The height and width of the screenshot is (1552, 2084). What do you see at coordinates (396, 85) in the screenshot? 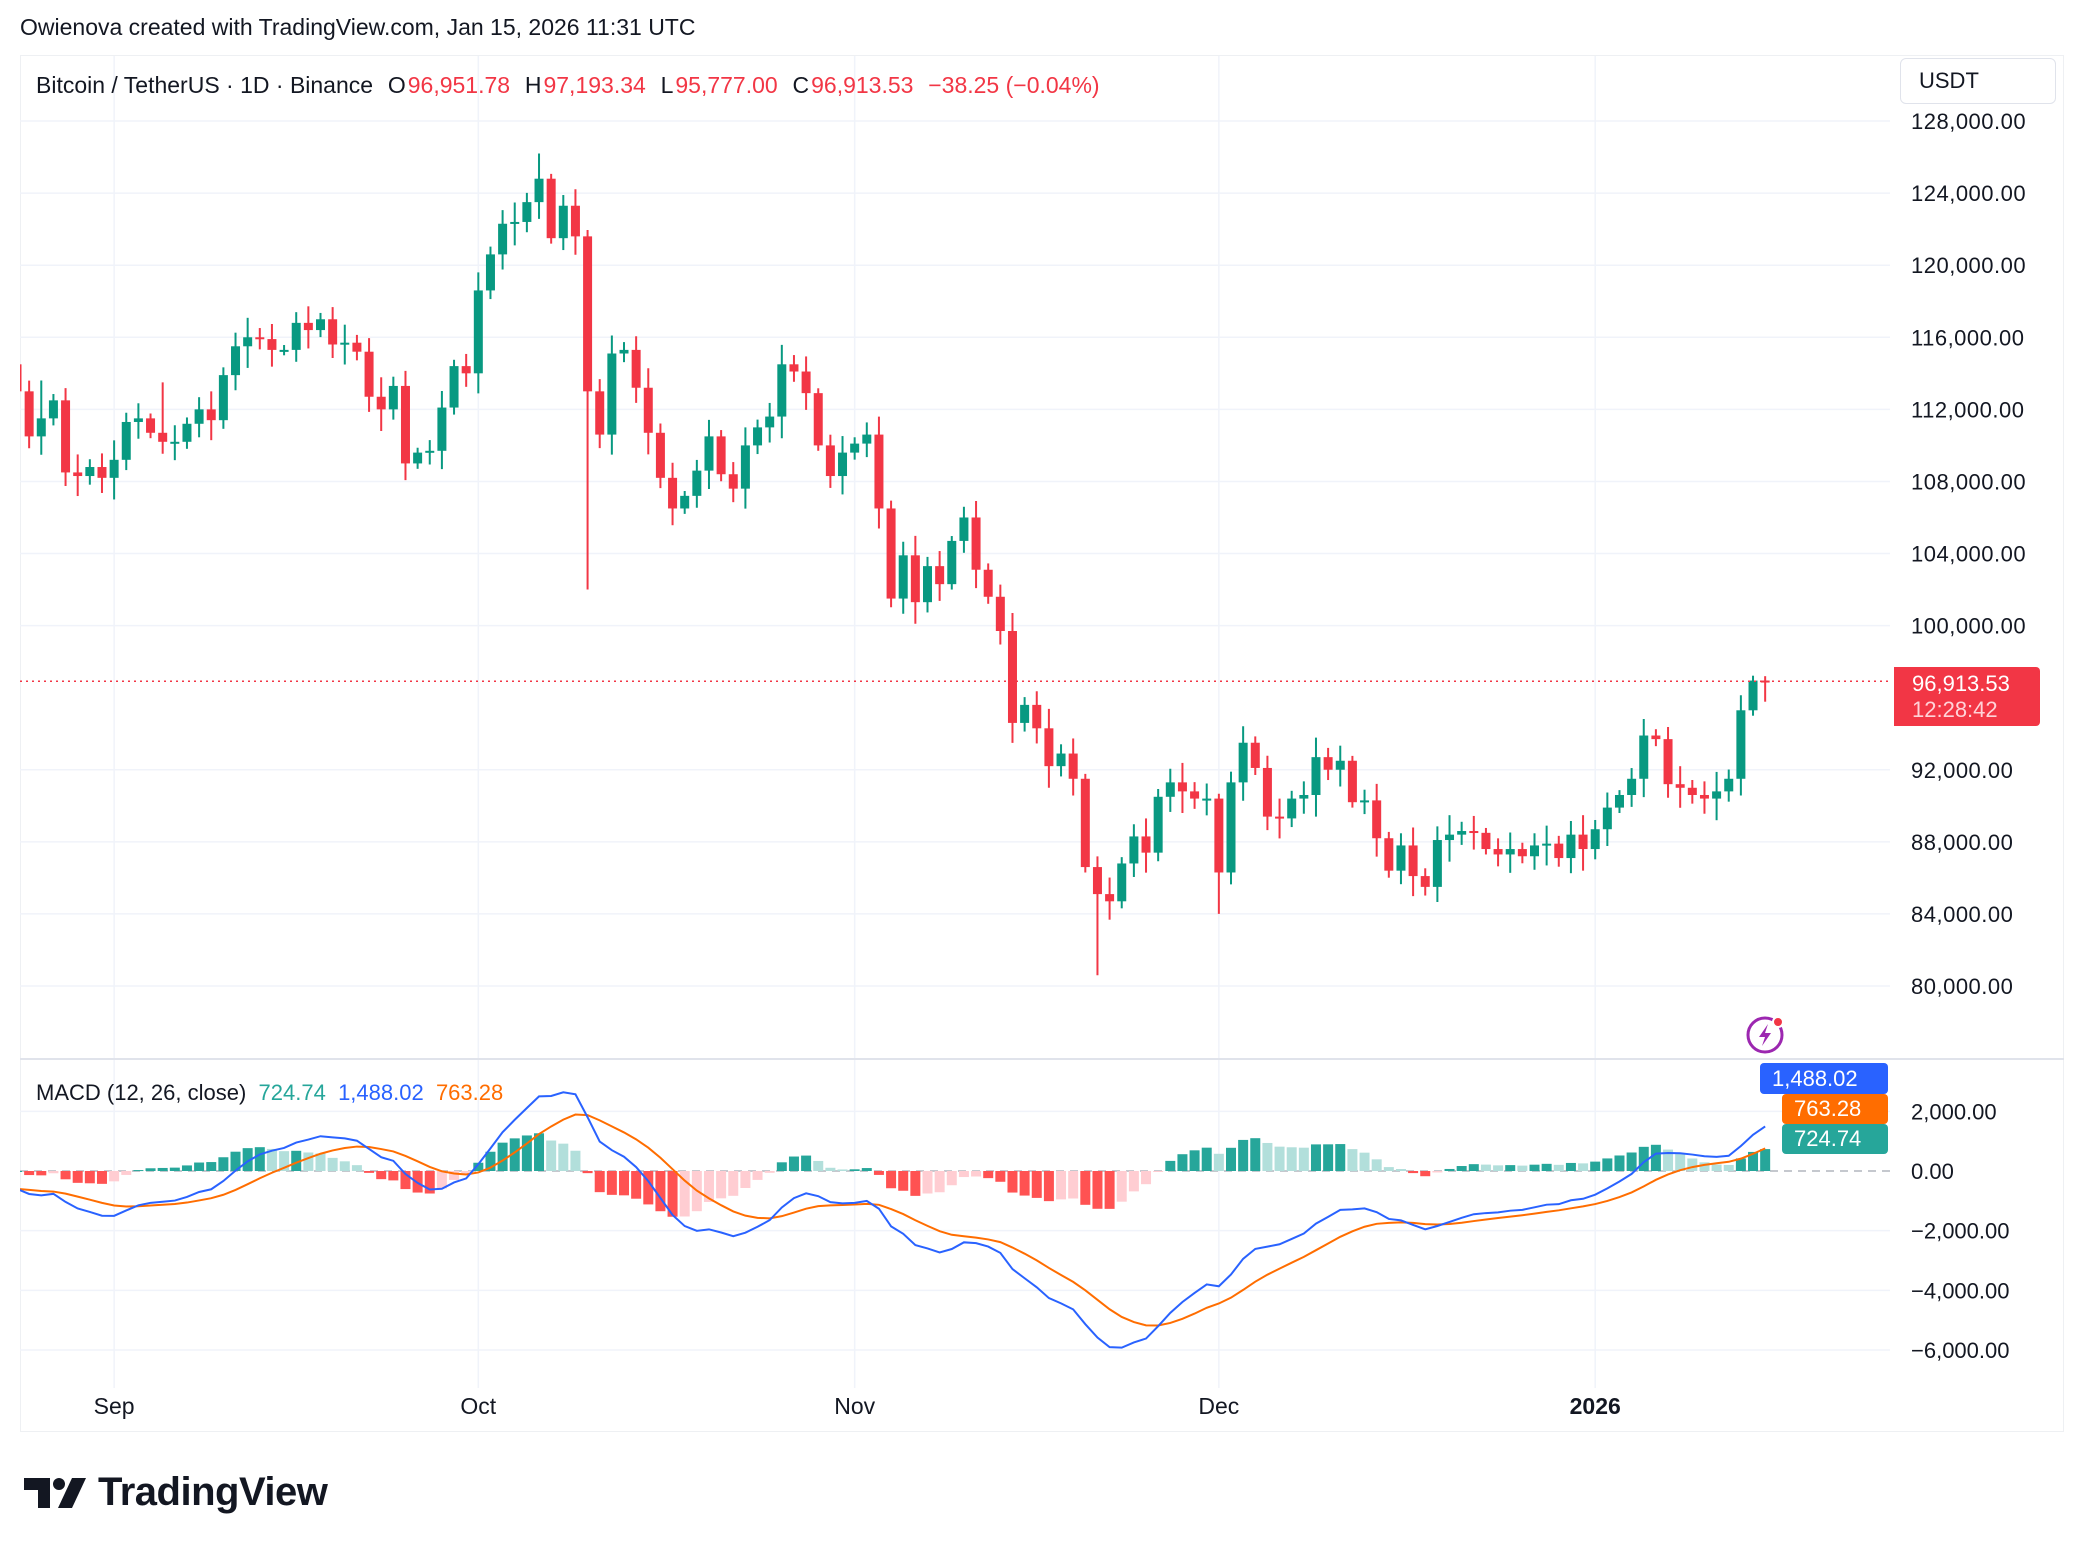
I see `open-label: O` at bounding box center [396, 85].